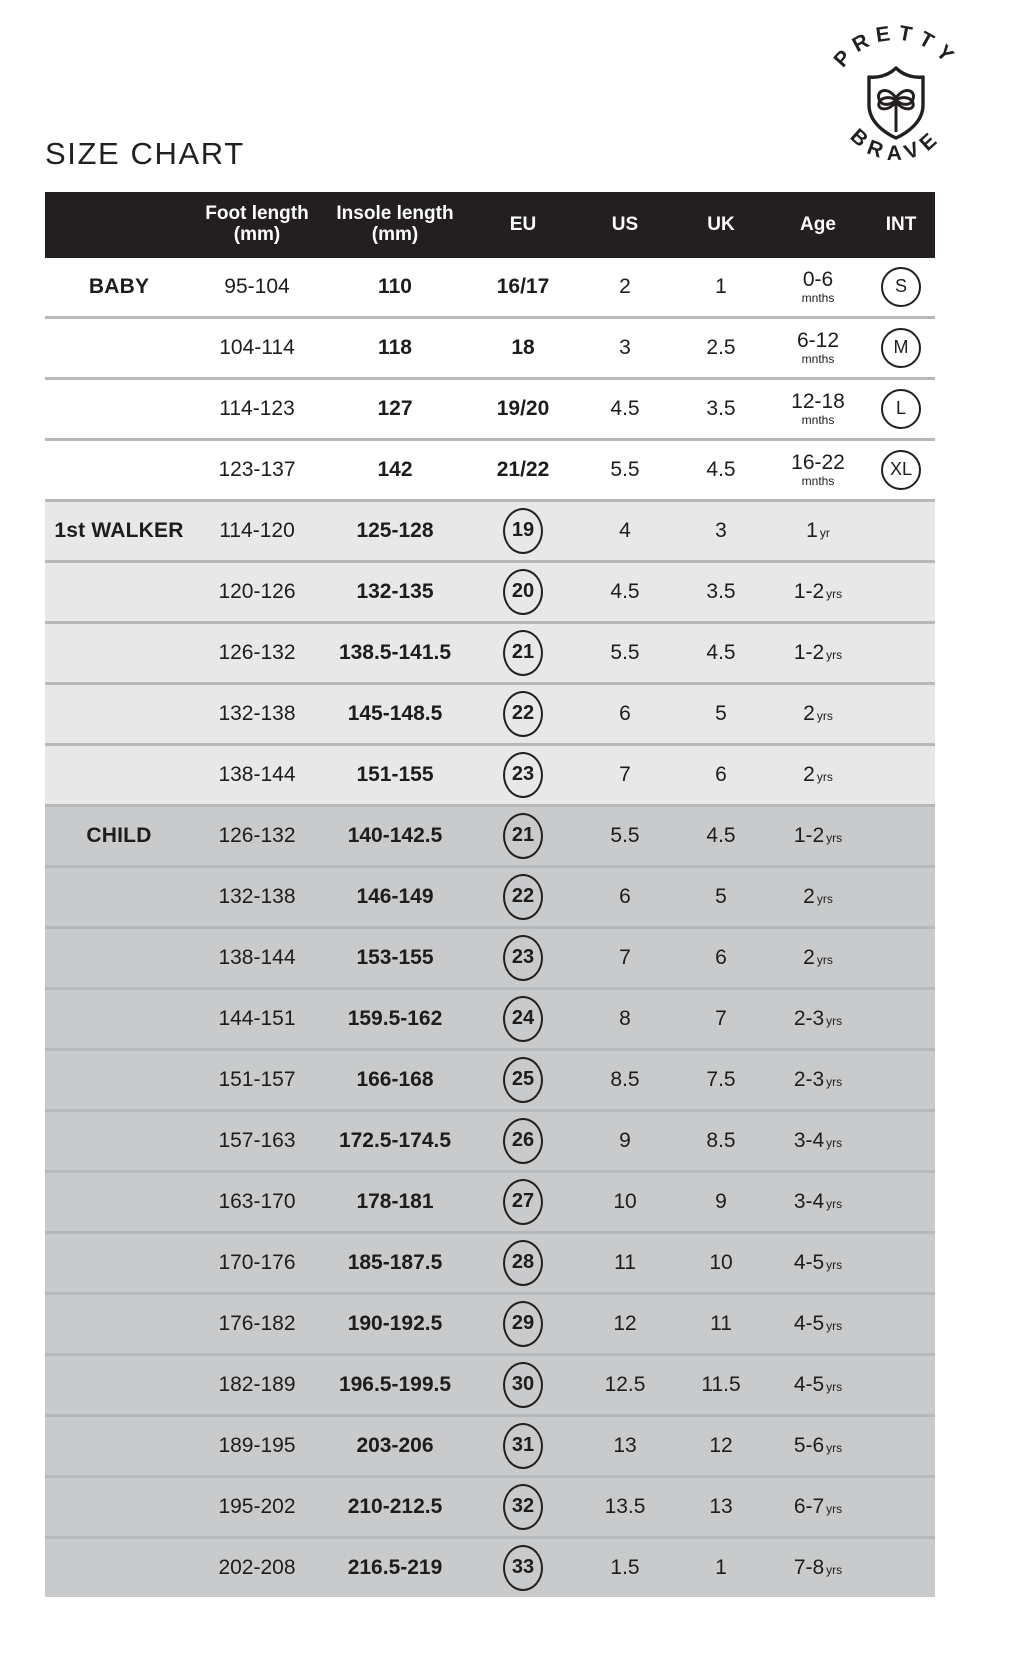 This screenshot has height=1659, width=1024. I want to click on cell-us: 1.5, so click(625, 1567).